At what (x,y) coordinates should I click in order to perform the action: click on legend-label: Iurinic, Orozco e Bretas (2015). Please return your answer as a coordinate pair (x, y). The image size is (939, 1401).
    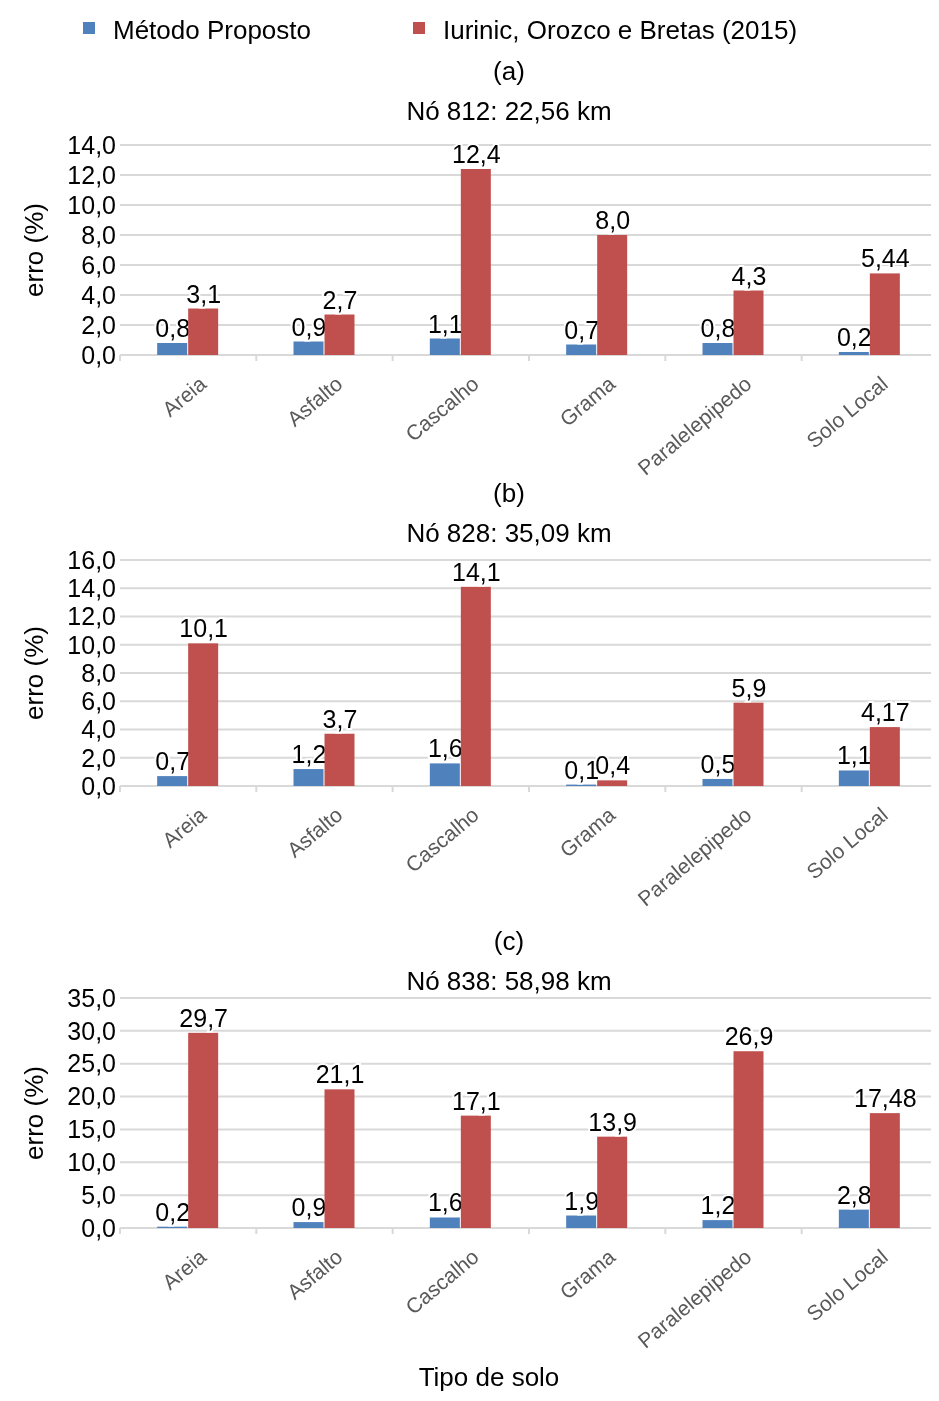
    Looking at the image, I should click on (620, 30).